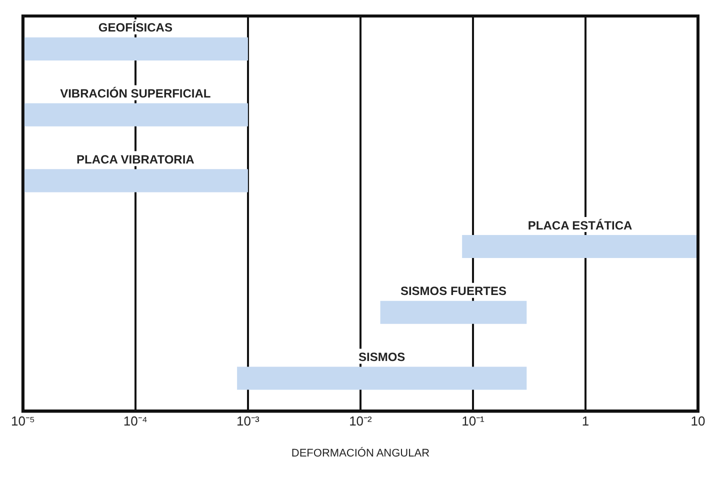 The height and width of the screenshot is (478, 724). I want to click on x-tick-label: 10⁻¹, so click(474, 421).